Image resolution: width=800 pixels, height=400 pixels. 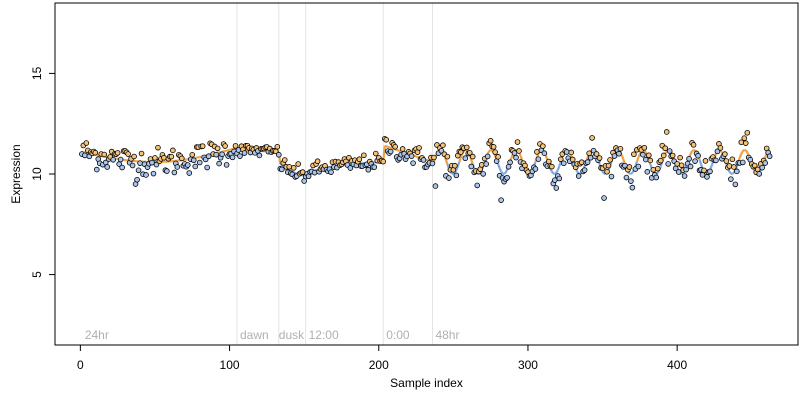 I want to click on x-axis-title: Sample index, so click(x=426, y=383).